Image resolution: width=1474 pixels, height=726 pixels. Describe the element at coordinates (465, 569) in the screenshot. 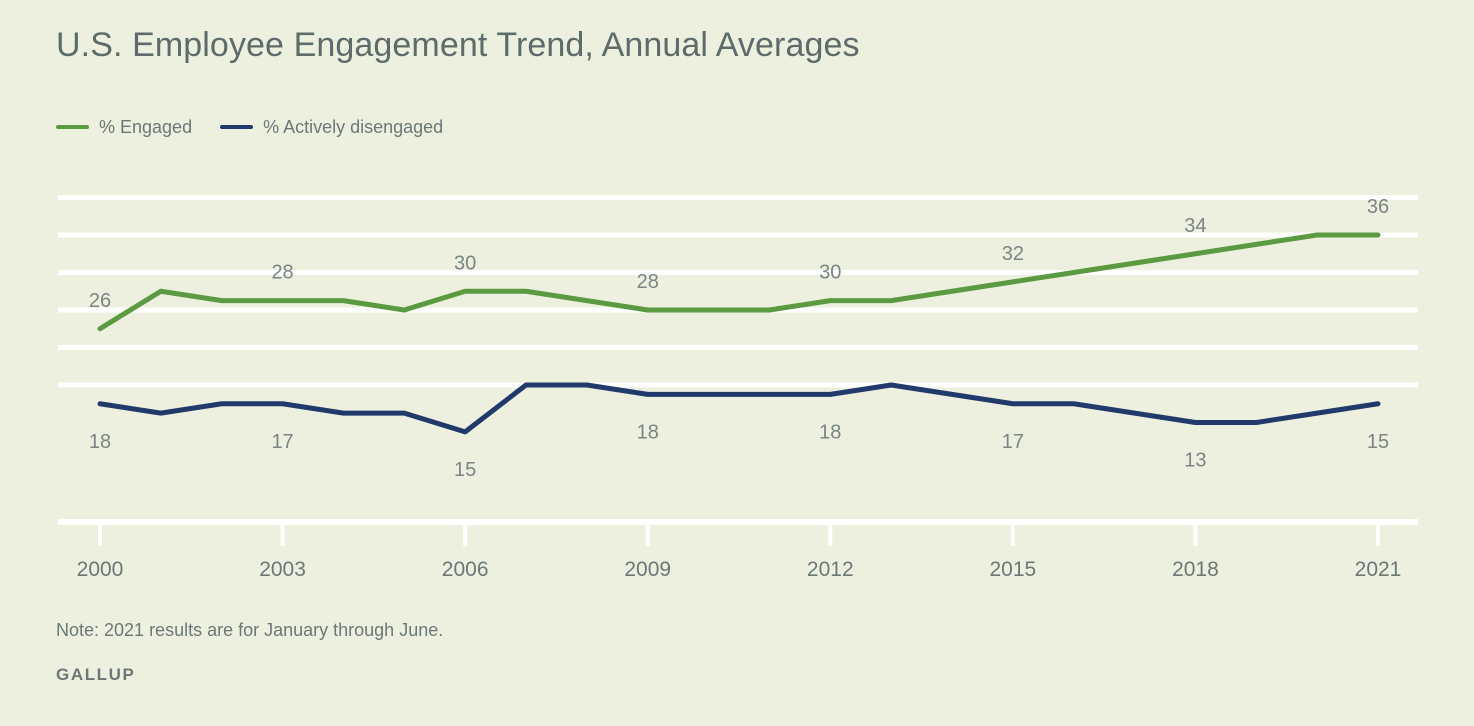

I see `x-tick-label: 2006` at that location.